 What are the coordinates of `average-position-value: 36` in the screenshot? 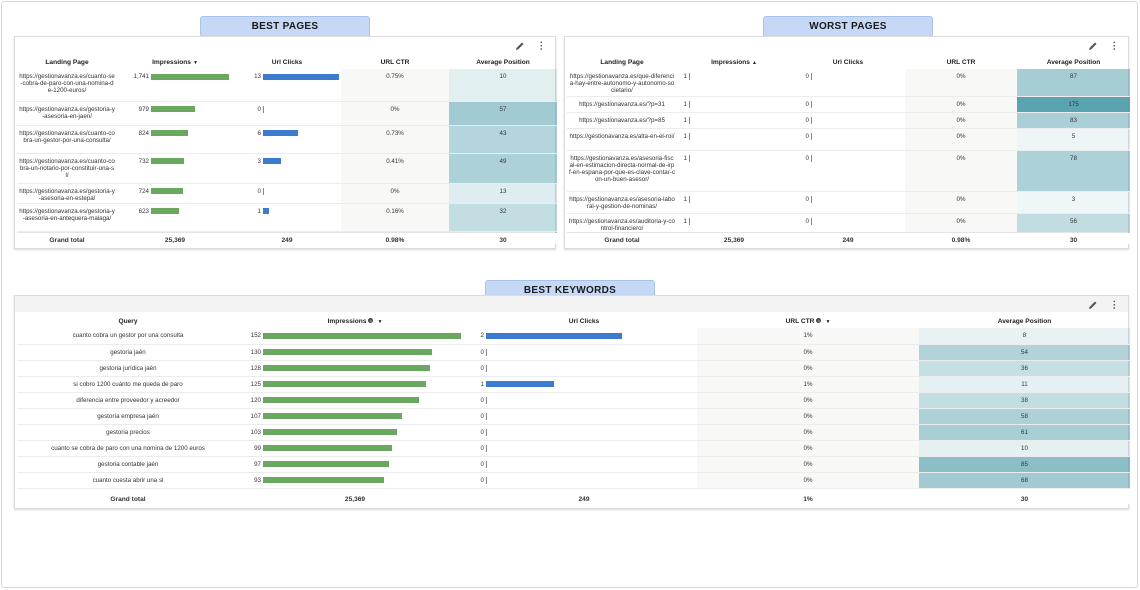 It's located at (1024, 368).